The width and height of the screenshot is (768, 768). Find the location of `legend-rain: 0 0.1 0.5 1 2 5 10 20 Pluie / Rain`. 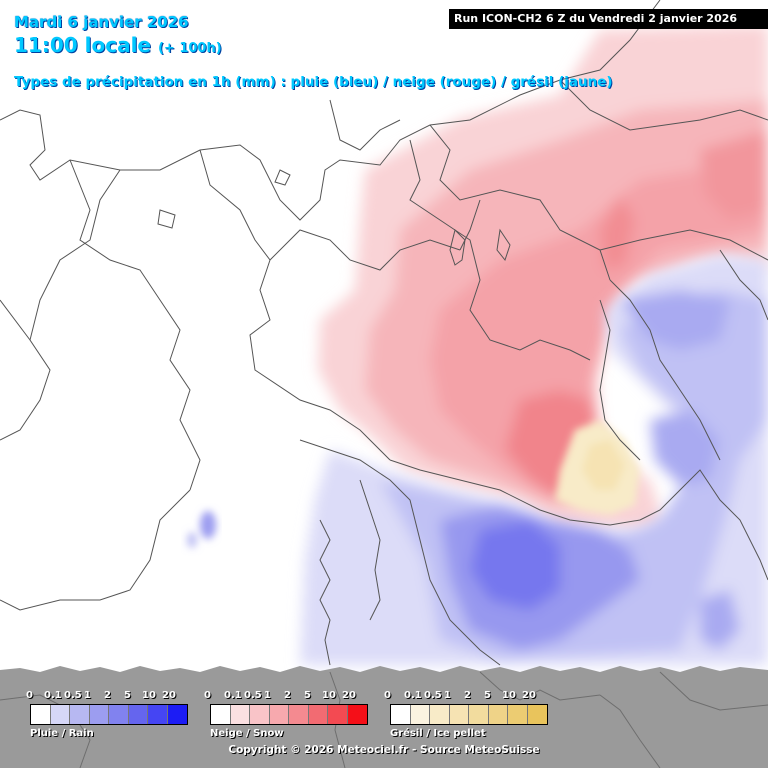

legend-rain: 0 0.1 0.5 1 2 5 10 20 Pluie / Rain is located at coordinates (107, 714).